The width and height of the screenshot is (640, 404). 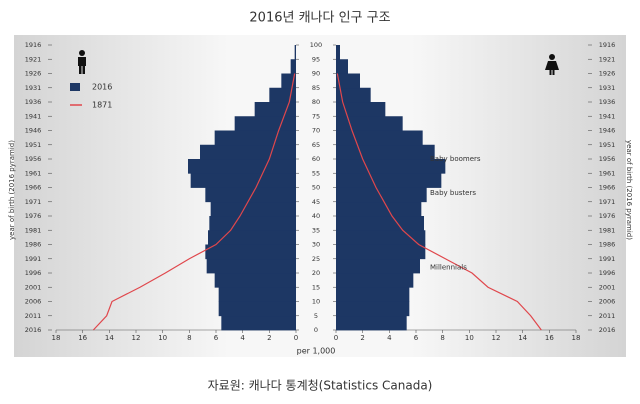 I want to click on y2-tick-label: 1936, so click(x=33, y=102).